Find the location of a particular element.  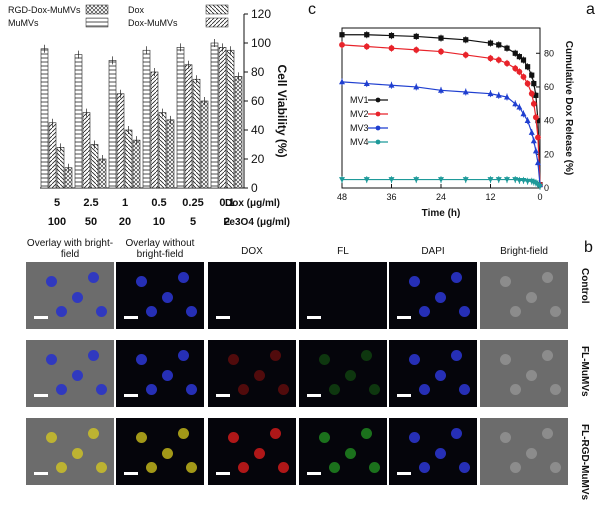

legend-item: MuMVs is located at coordinates (23, 23).